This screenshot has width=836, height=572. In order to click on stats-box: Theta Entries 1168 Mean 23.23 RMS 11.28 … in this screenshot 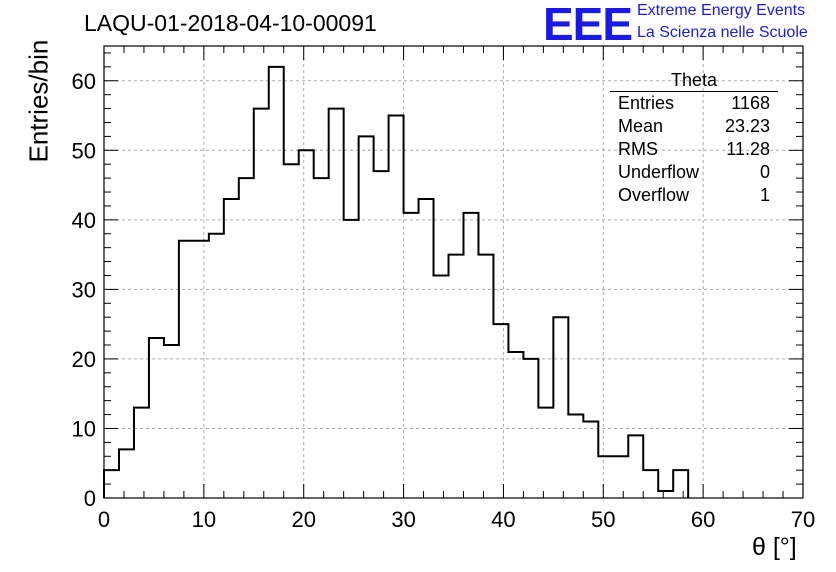, I will do `click(694, 138)`.